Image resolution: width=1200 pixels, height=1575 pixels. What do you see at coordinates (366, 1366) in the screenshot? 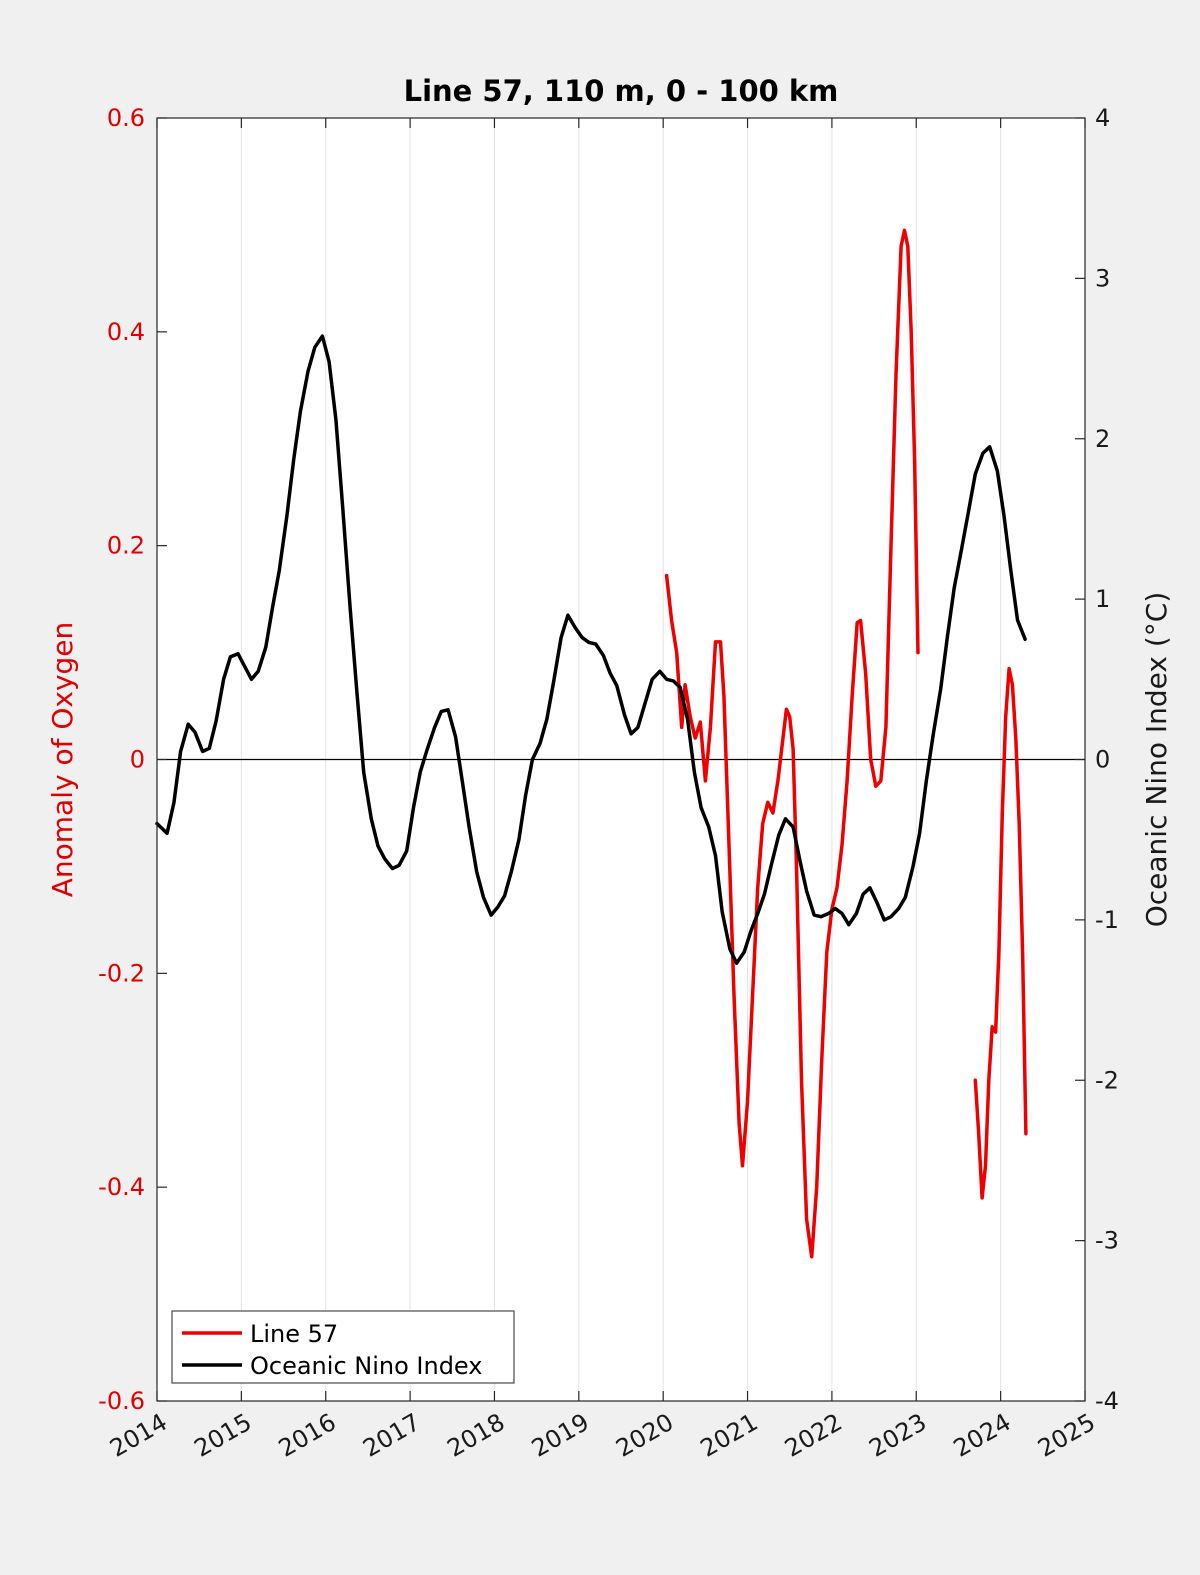
I see `legend-label-oni: Oceanic Nino Index` at bounding box center [366, 1366].